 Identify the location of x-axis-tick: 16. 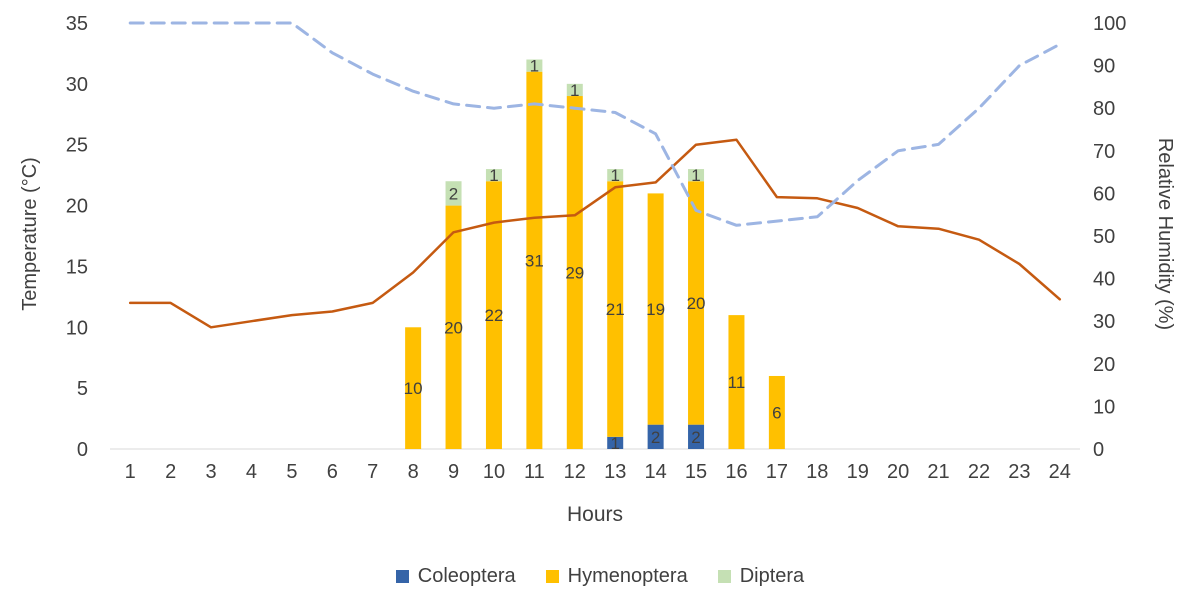
(736, 472).